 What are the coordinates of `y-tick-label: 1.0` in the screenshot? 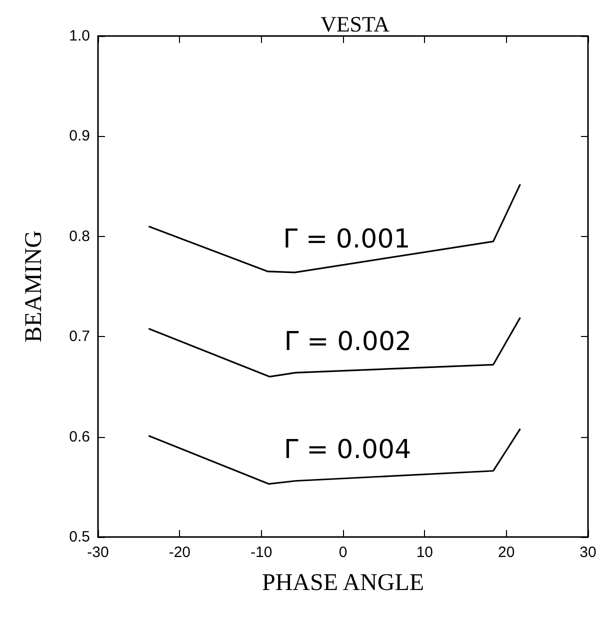 It's located at (79, 36).